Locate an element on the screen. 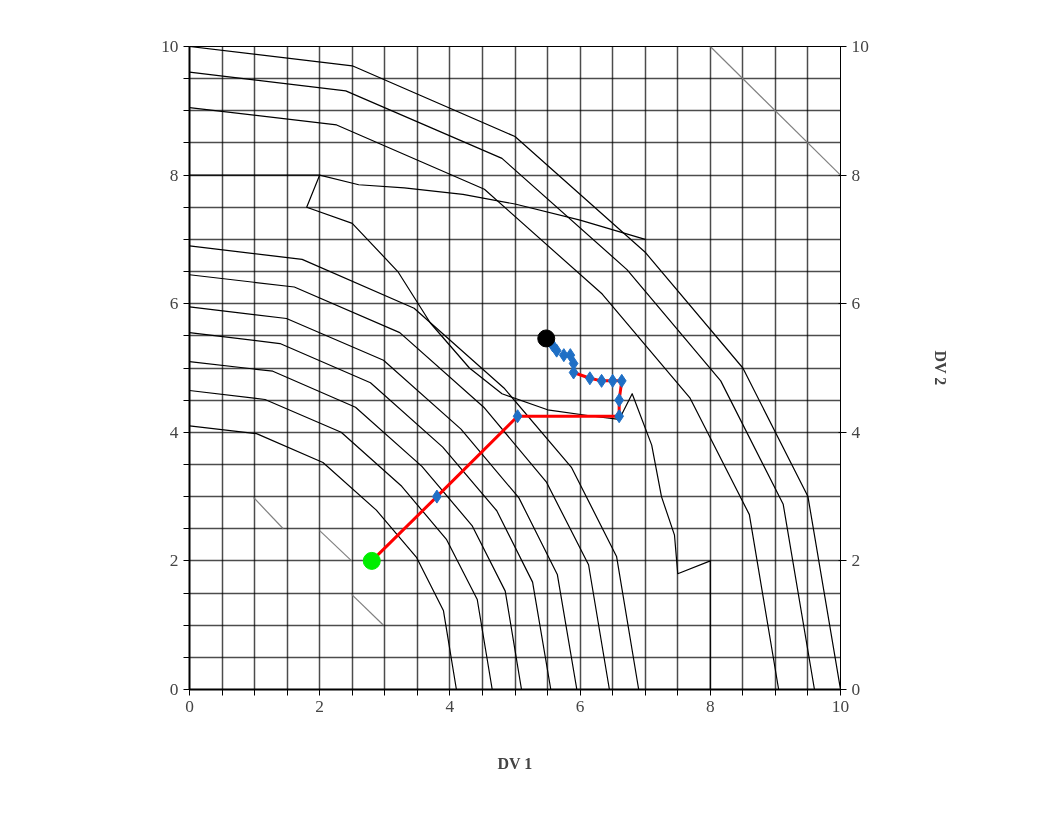 The width and height of the screenshot is (1044, 834). y2-axis-title: DV 2 is located at coordinates (940, 368).